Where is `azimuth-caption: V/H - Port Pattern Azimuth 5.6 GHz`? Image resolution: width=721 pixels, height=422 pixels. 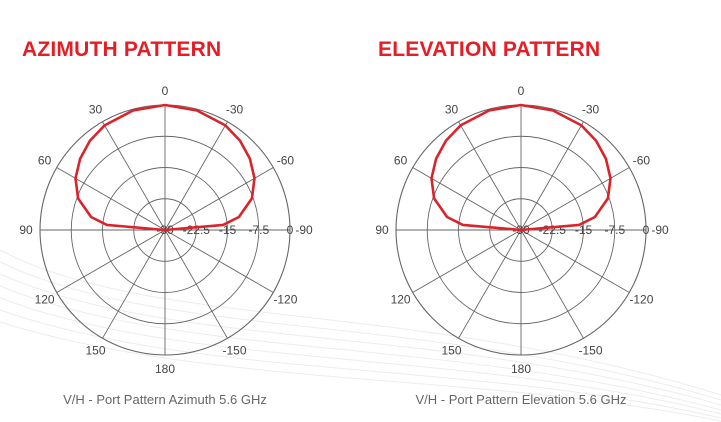 azimuth-caption: V/H - Port Pattern Azimuth 5.6 GHz is located at coordinates (165, 399).